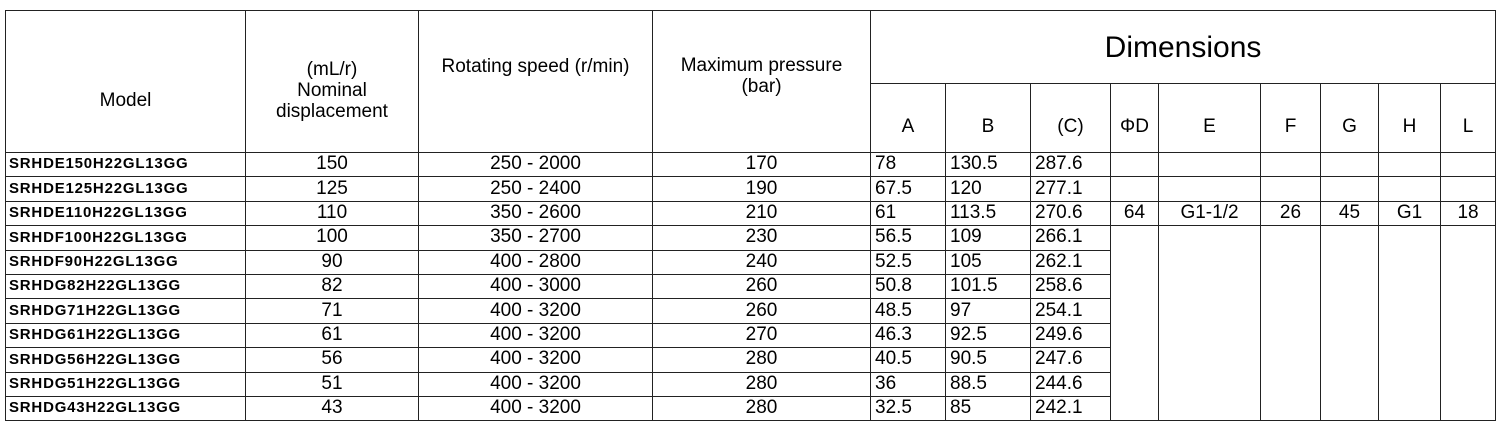 This screenshot has height=425, width=1500. I want to click on dimension-header: B, so click(988, 118).